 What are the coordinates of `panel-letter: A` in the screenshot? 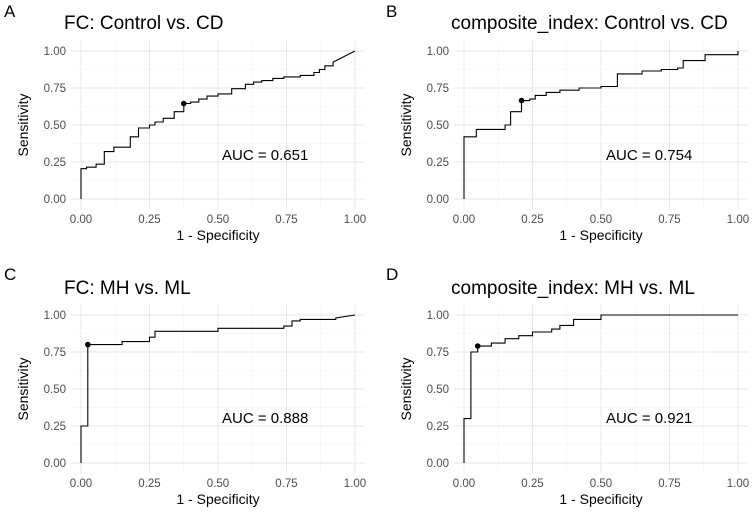 It's located at (10, 11).